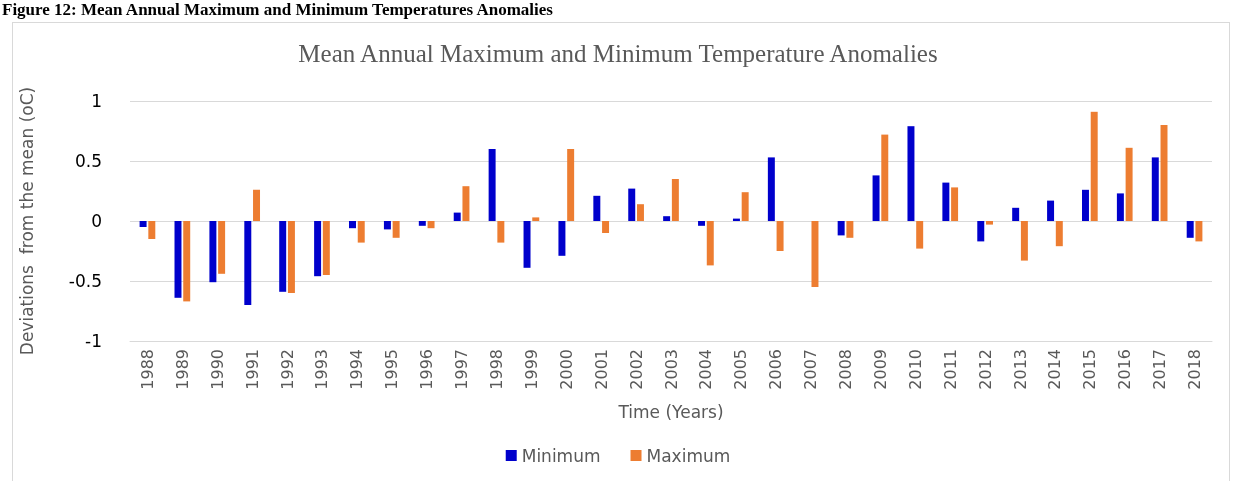  What do you see at coordinates (880, 369) in the screenshot?
I see `x-tick-label: 2009` at bounding box center [880, 369].